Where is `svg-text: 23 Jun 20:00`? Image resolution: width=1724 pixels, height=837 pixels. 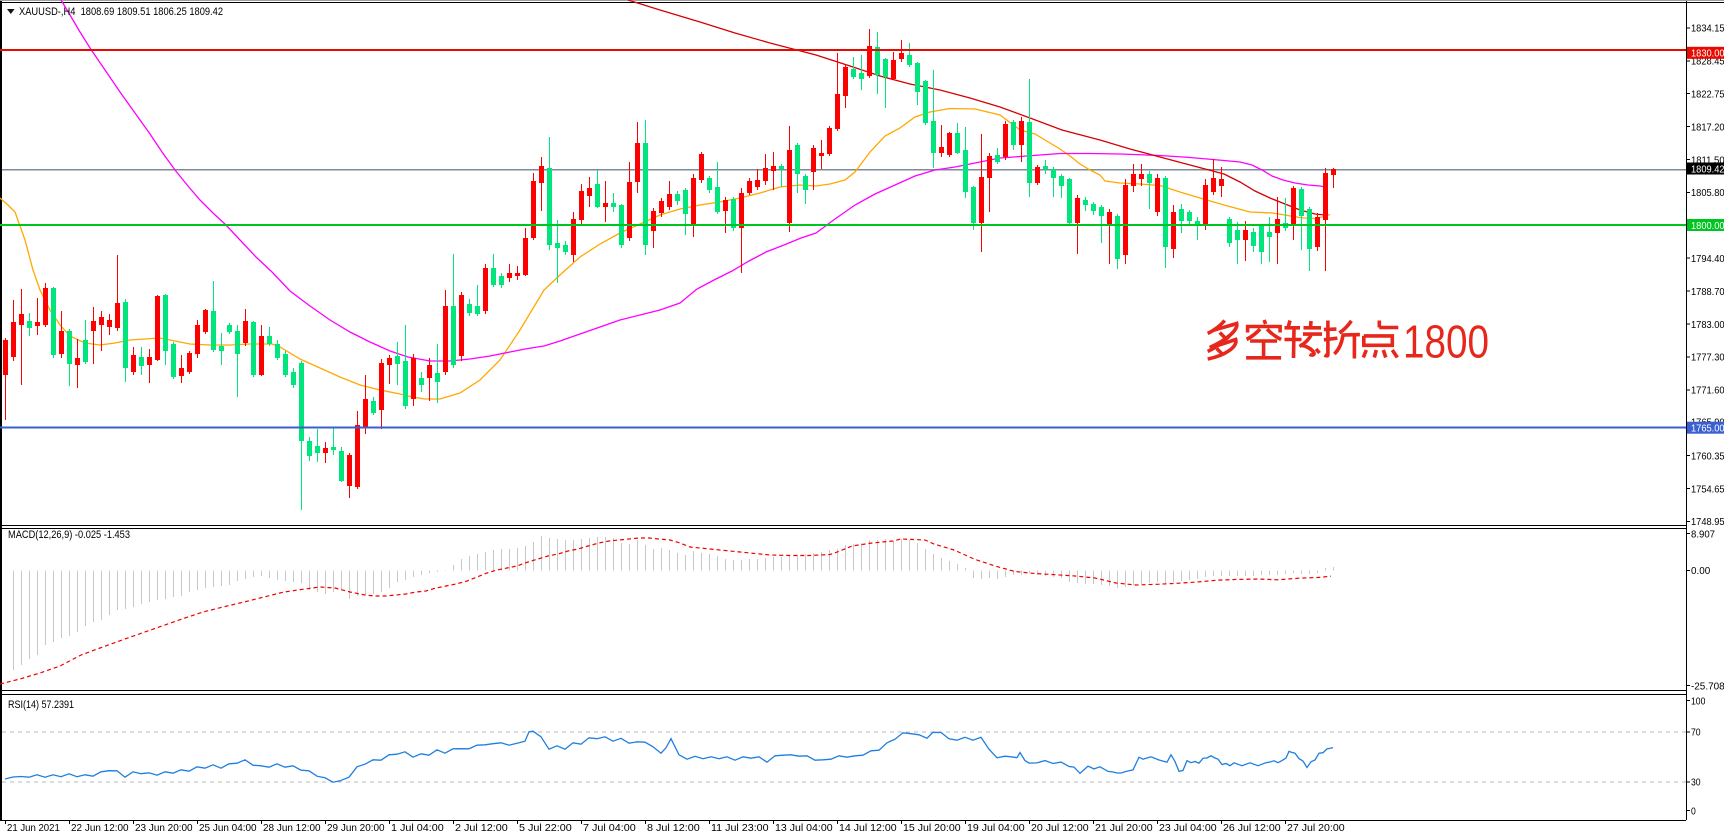 svg-text: 23 Jun 20:00 is located at coordinates (164, 828).